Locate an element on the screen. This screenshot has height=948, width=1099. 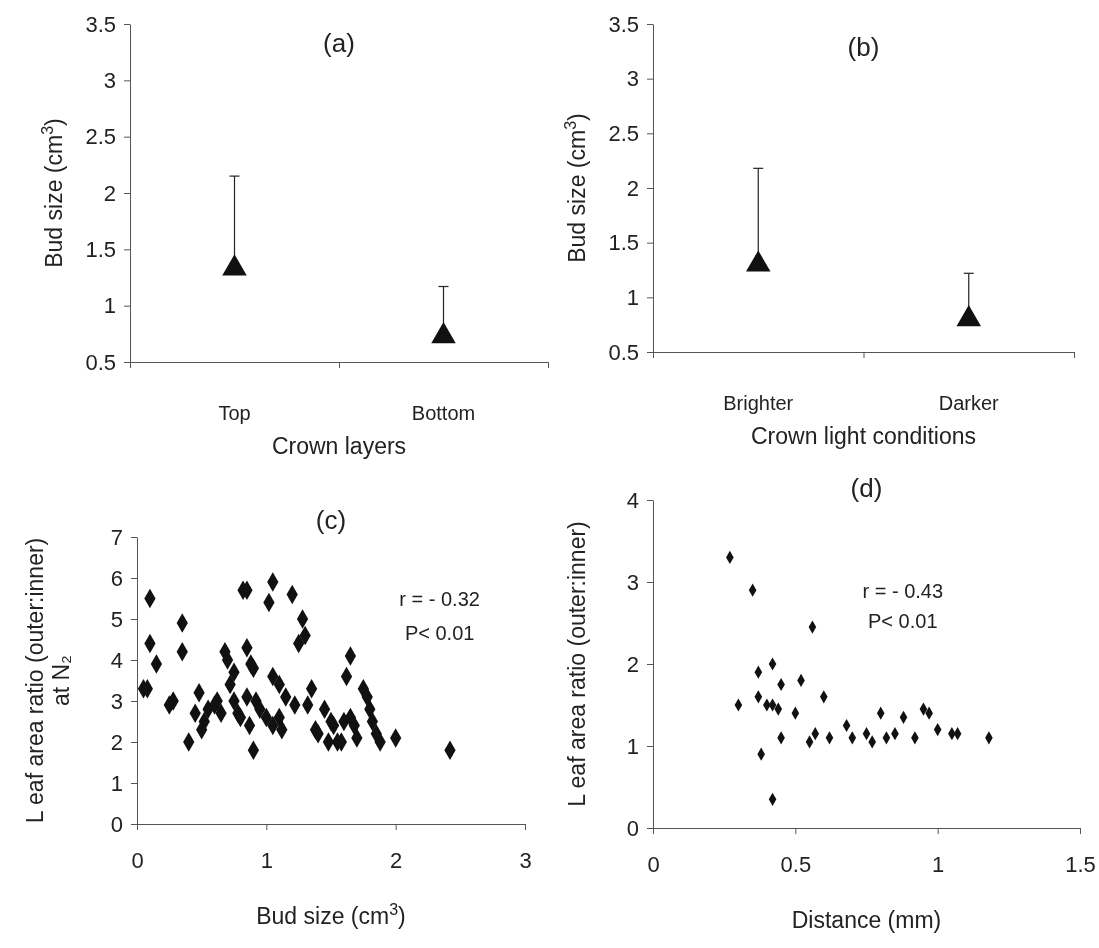
y-tick-label: 7 is located at coordinates (116, 537).